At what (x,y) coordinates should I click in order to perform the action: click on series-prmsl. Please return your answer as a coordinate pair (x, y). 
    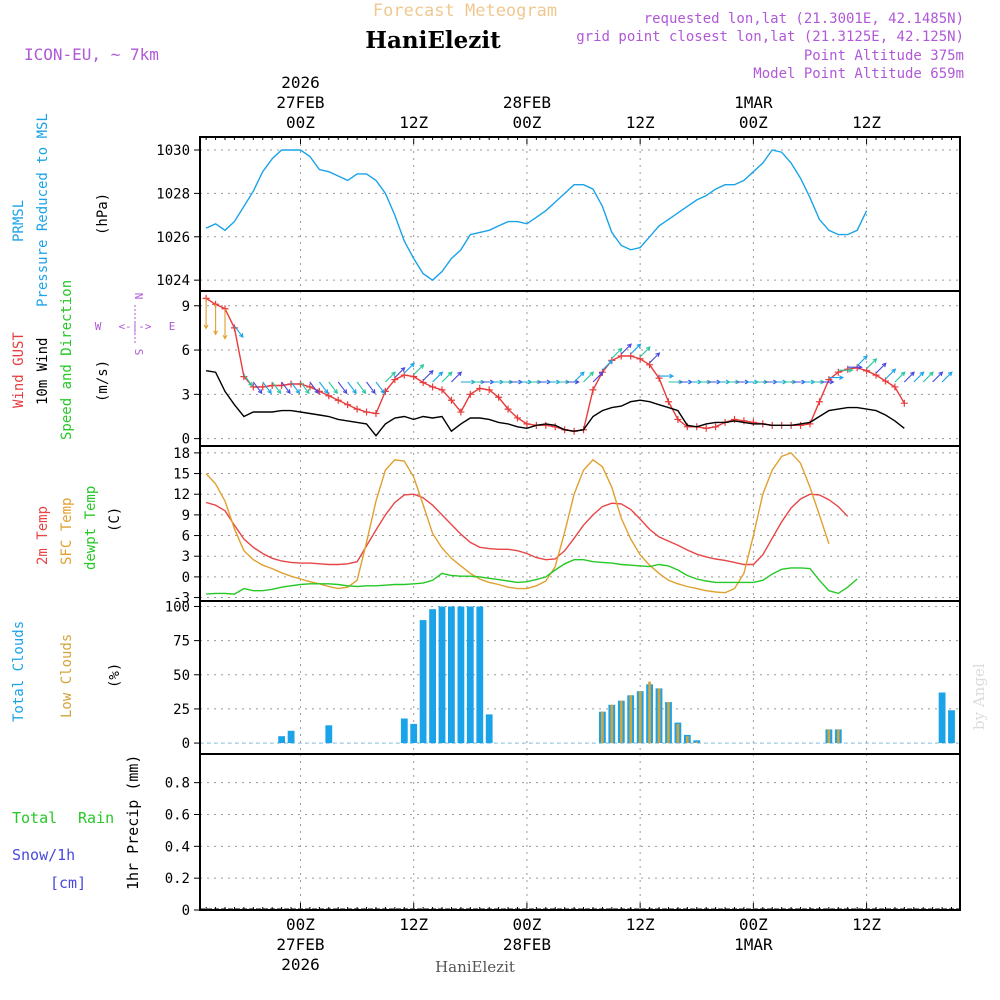
    Looking at the image, I should click on (536, 215).